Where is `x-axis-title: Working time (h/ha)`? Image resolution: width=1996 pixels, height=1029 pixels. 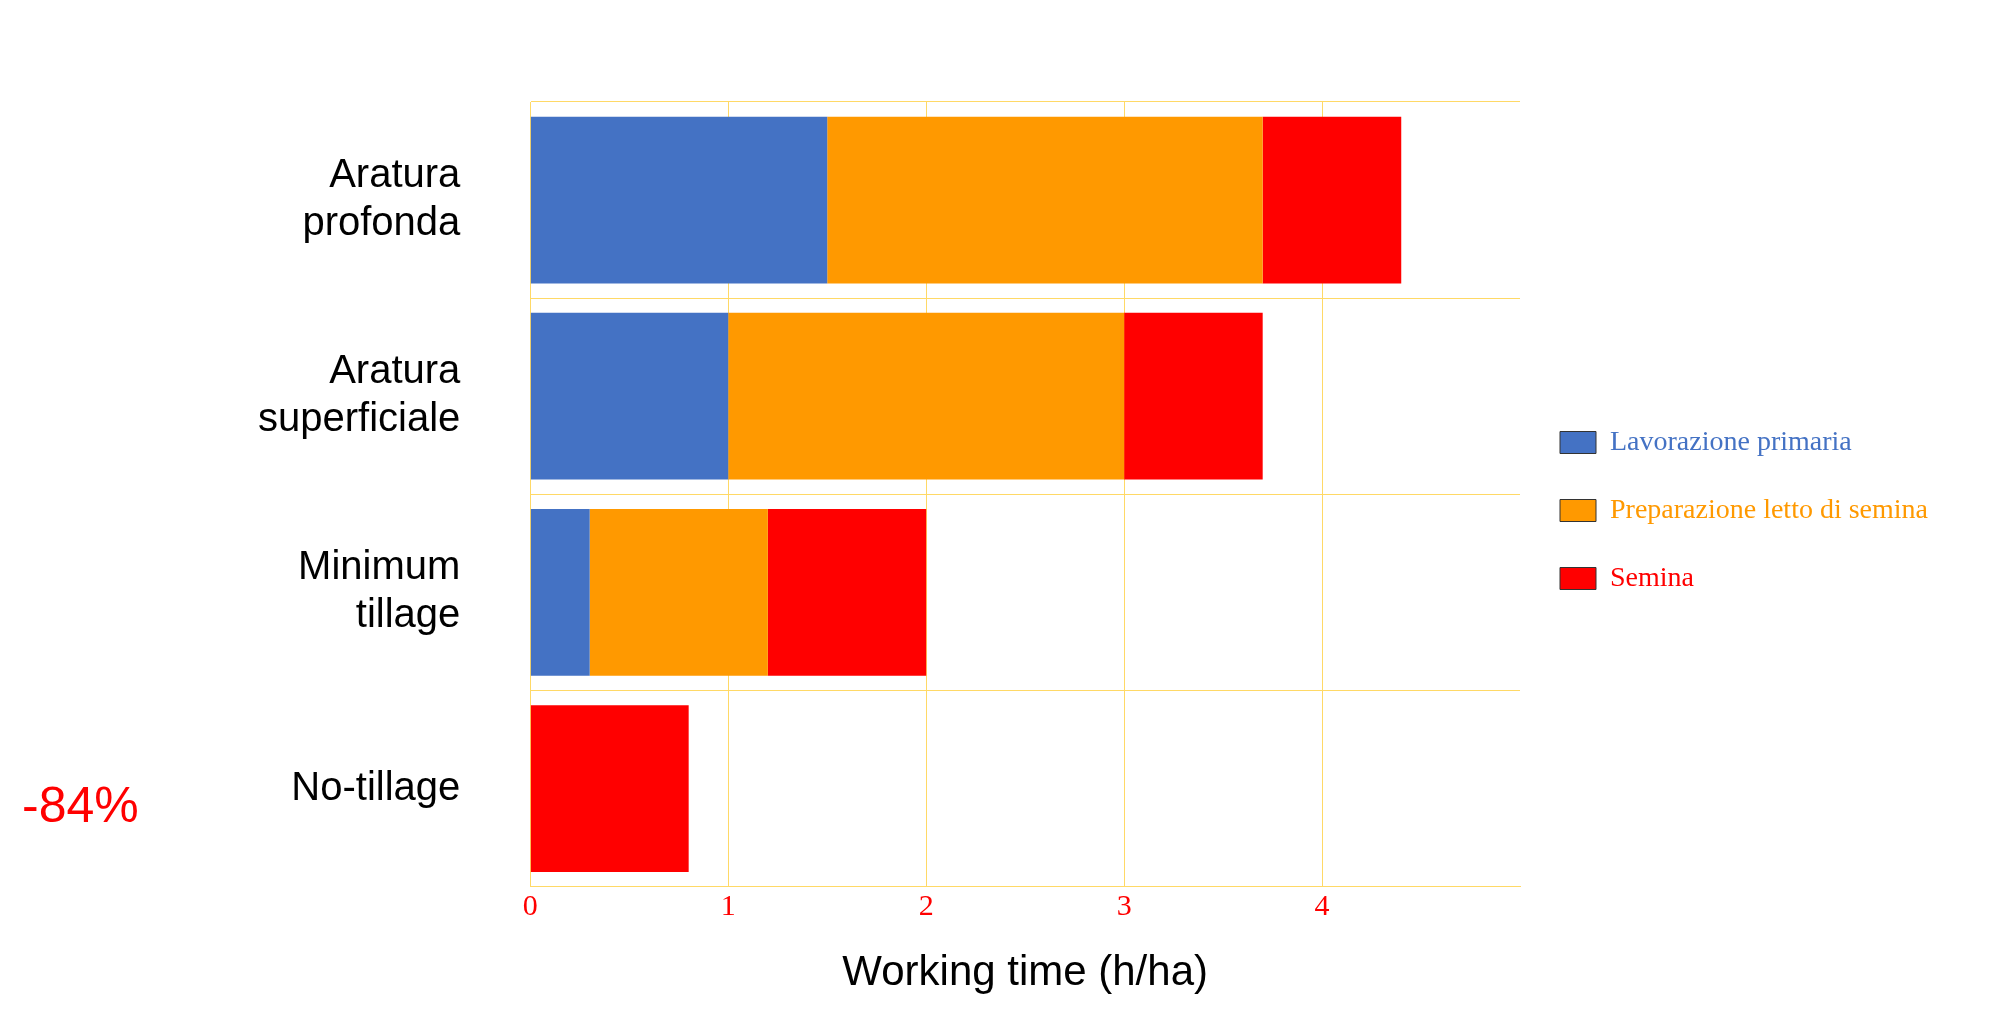
x-axis-title: Working time (h/ha) is located at coordinates (1025, 971).